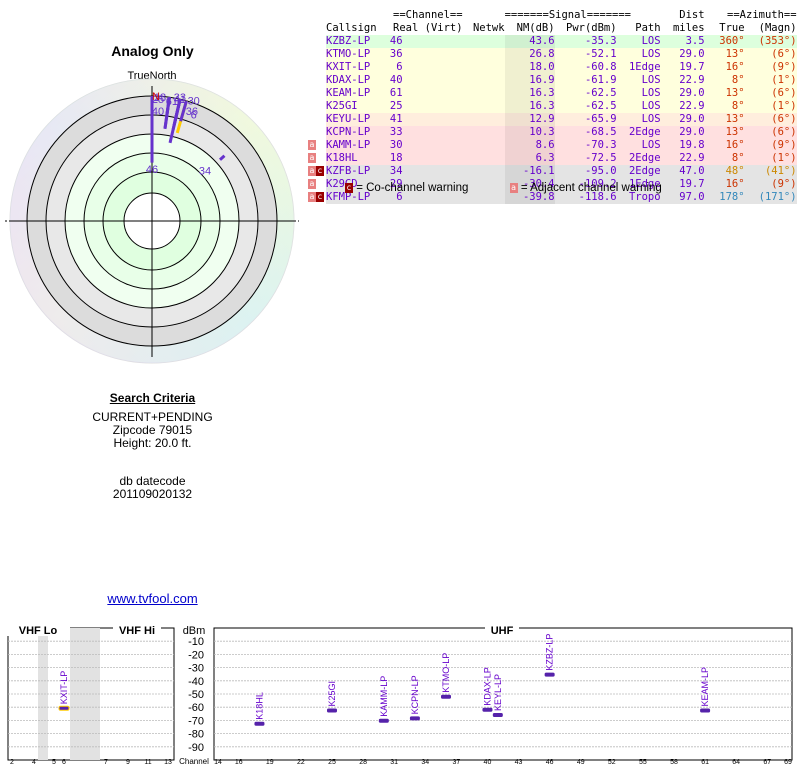  Describe the element at coordinates (317, 184) in the screenshot. I see `warning-cell: a` at that location.